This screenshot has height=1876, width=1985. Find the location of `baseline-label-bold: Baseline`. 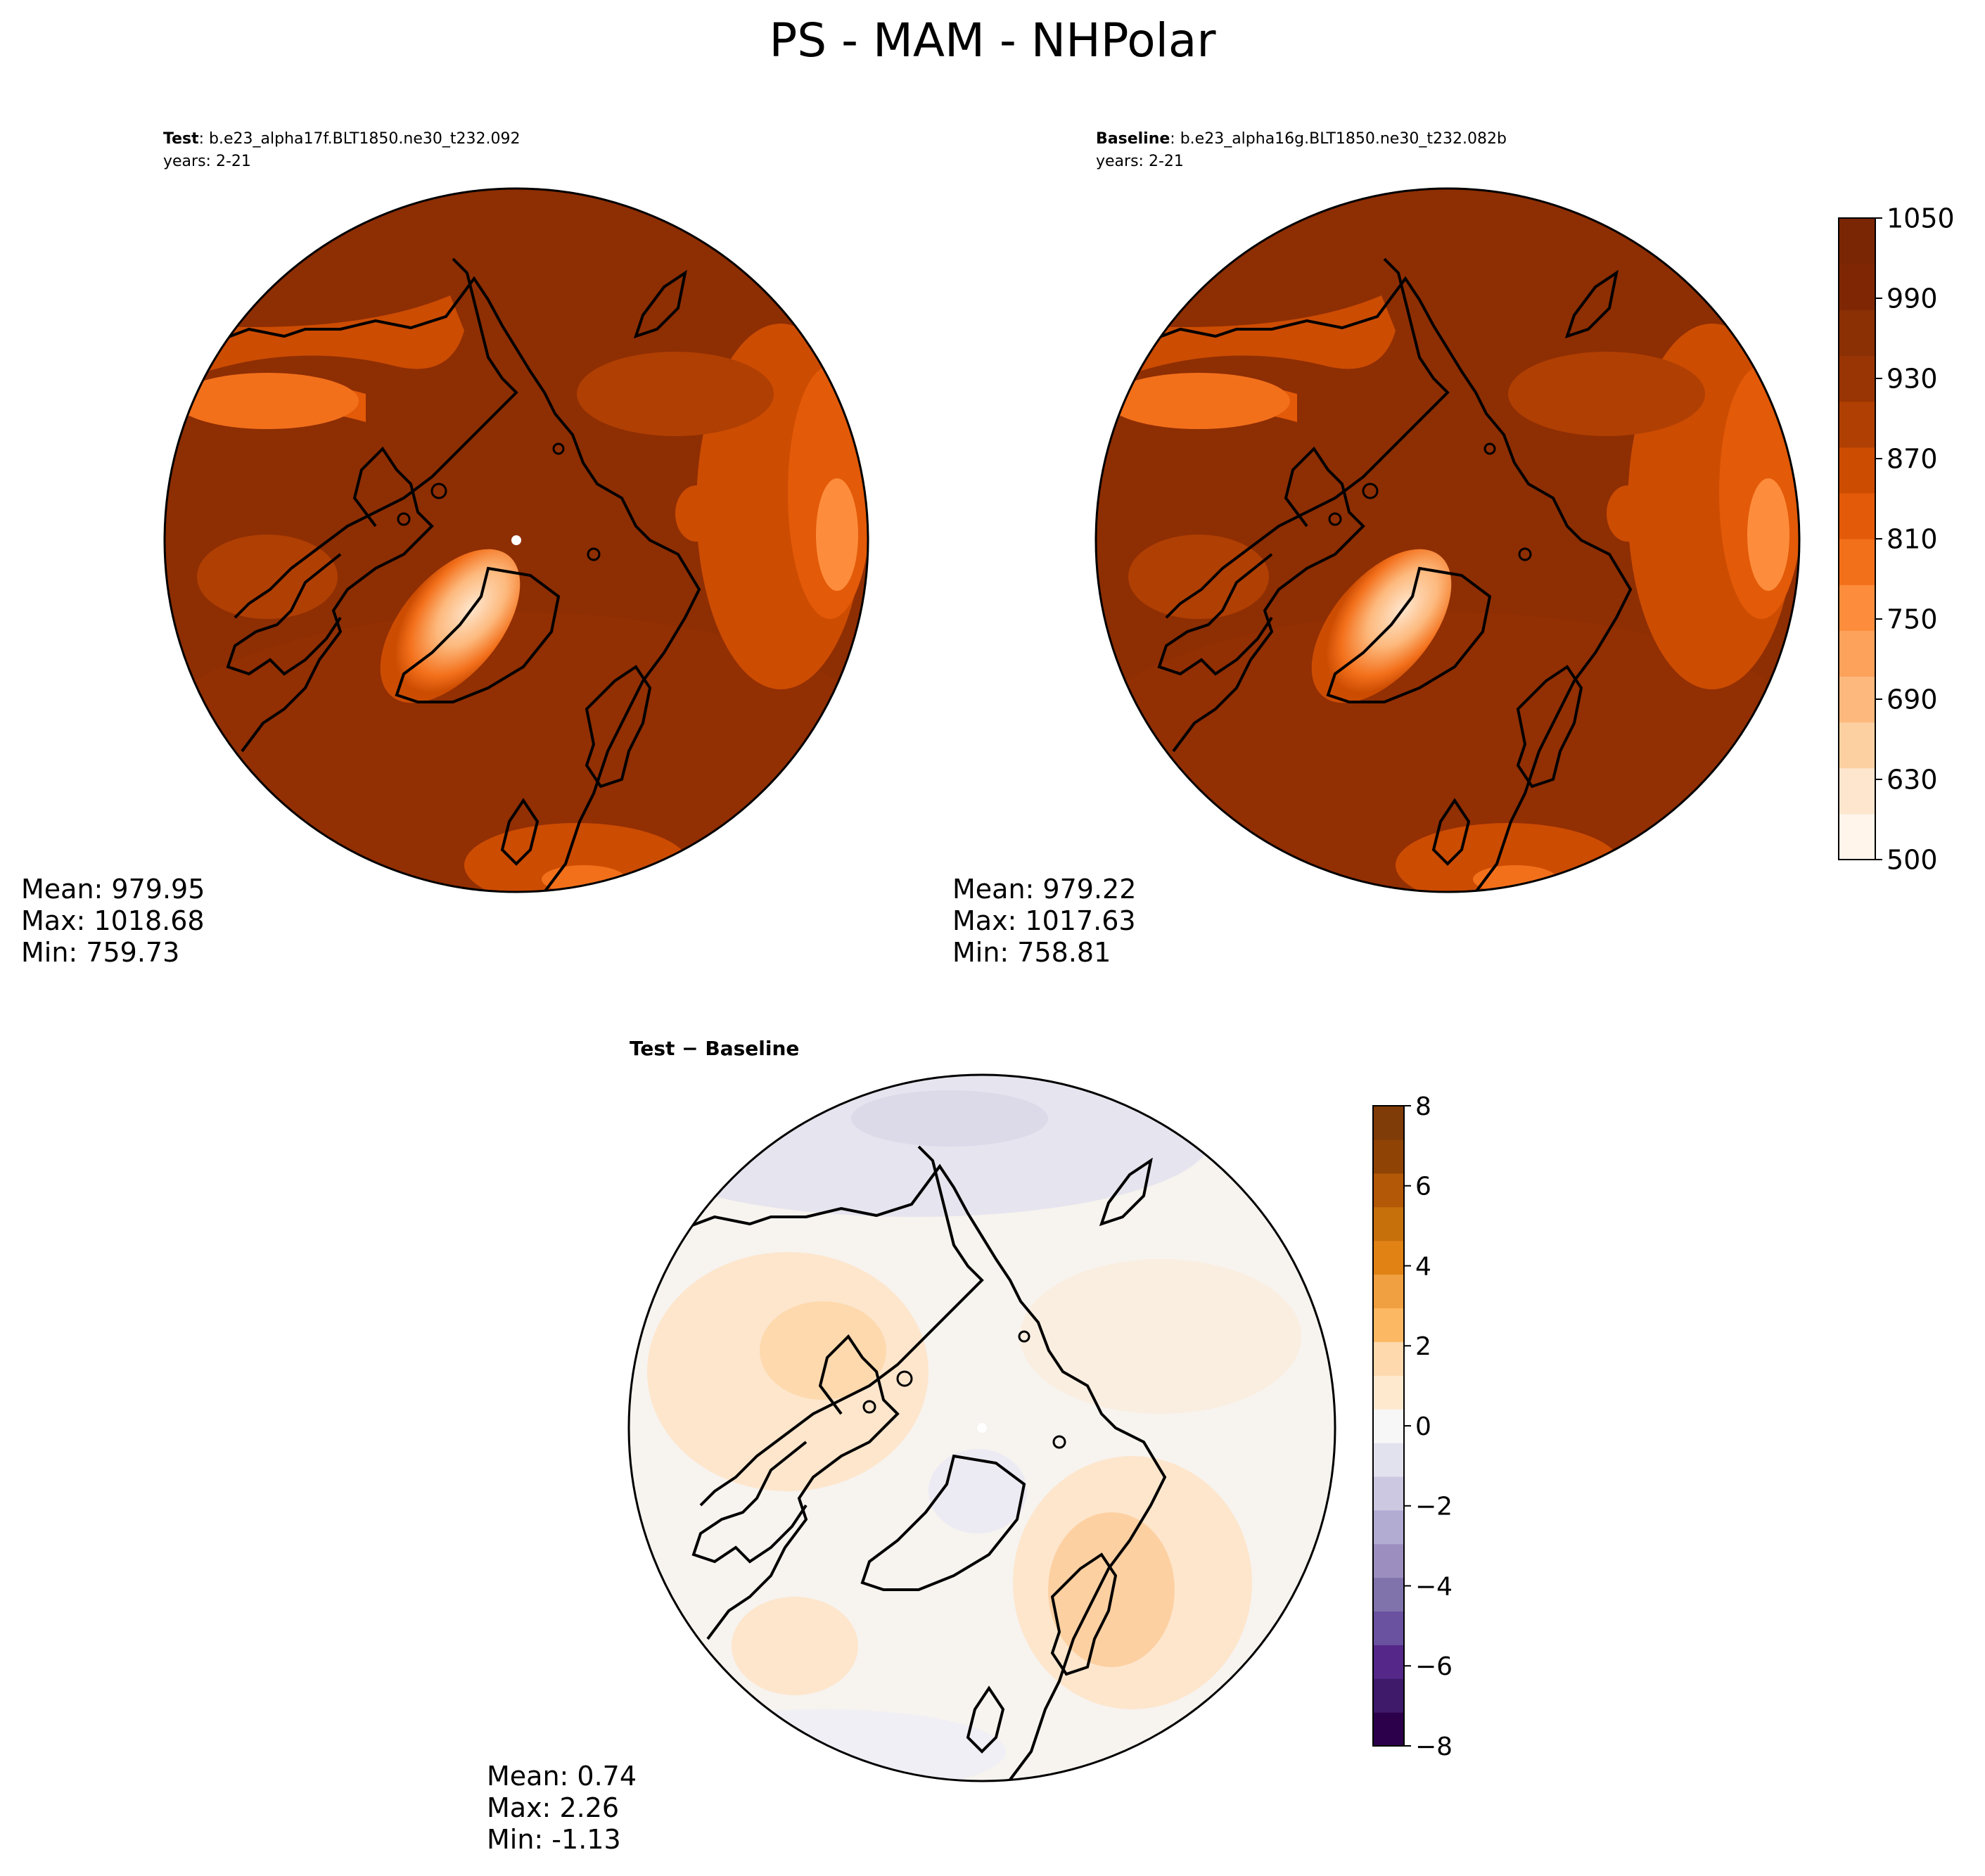

baseline-label-bold: Baseline is located at coordinates (1133, 139).